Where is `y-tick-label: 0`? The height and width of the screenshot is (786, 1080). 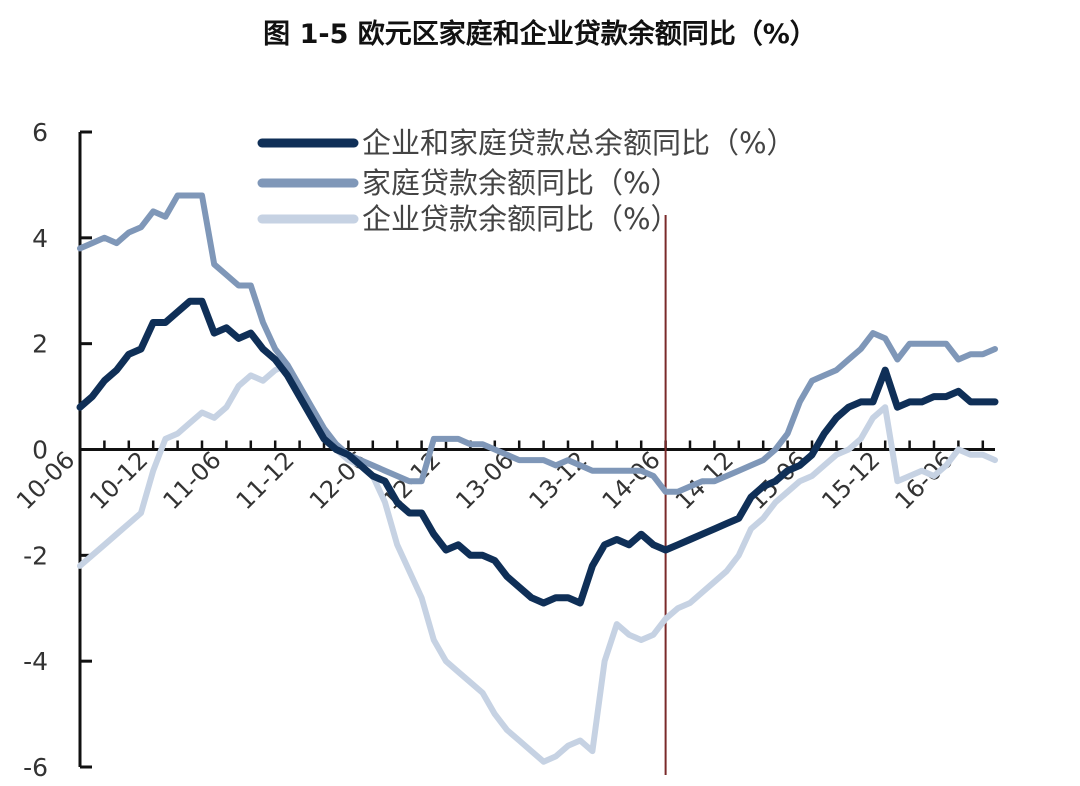 y-tick-label: 0 is located at coordinates (40, 450).